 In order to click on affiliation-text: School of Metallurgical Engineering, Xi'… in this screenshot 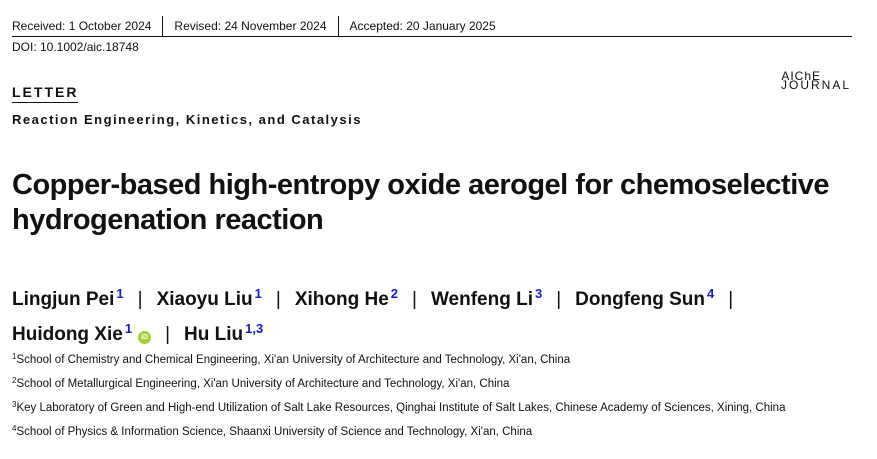, I will do `click(263, 384)`.